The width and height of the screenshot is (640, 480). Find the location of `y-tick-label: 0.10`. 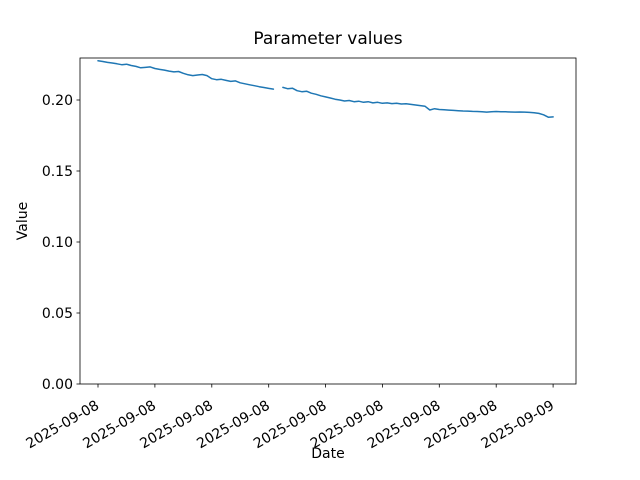

y-tick-label: 0.10 is located at coordinates (57, 243).